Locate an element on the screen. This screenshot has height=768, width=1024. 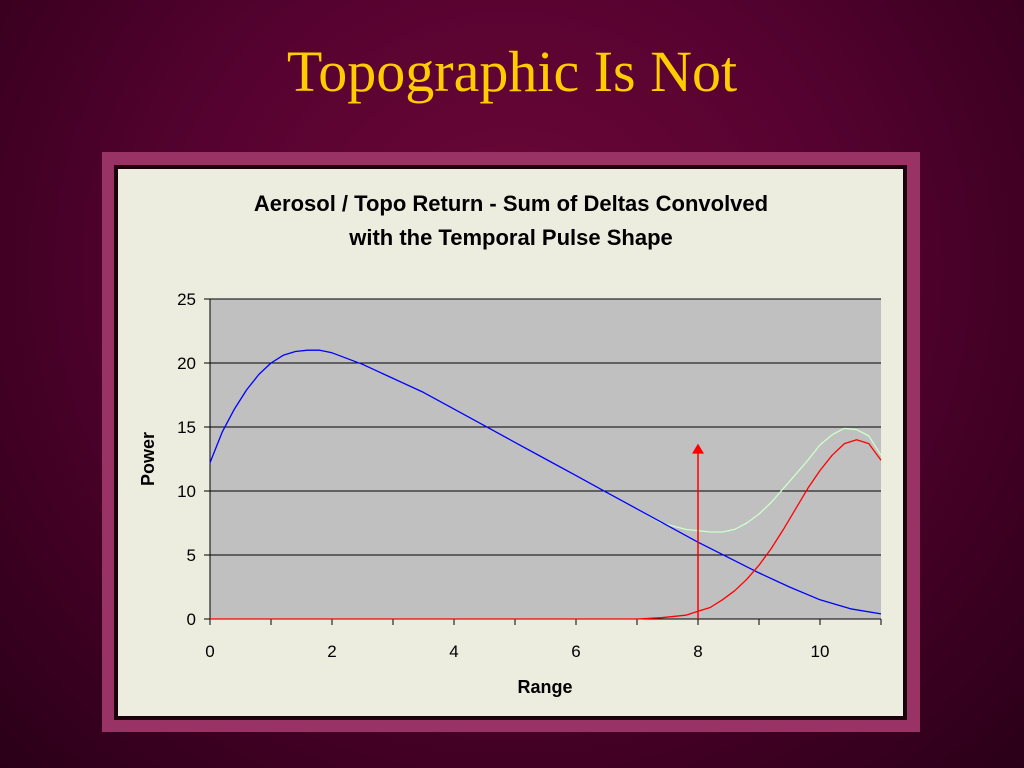
annotation-layer is located at coordinates (698, 531).